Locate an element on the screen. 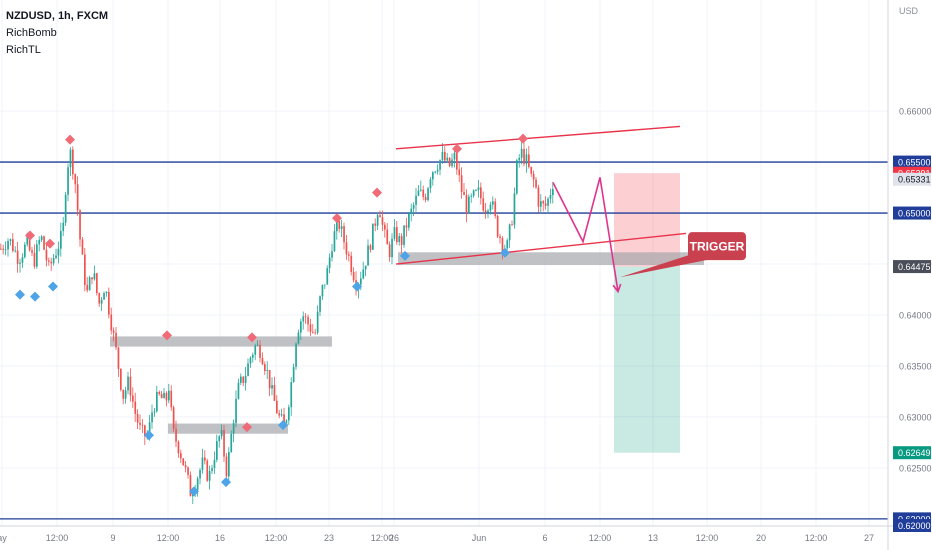 The image size is (932, 550). support-resistance-zone is located at coordinates (228, 428).